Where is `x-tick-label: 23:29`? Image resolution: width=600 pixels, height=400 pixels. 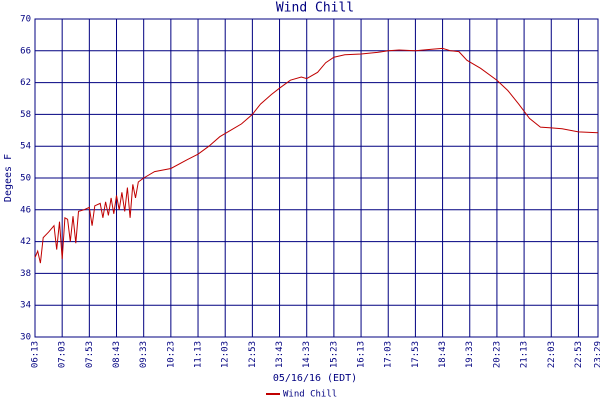 x-tick-label: 23:29 is located at coordinates (597, 354).